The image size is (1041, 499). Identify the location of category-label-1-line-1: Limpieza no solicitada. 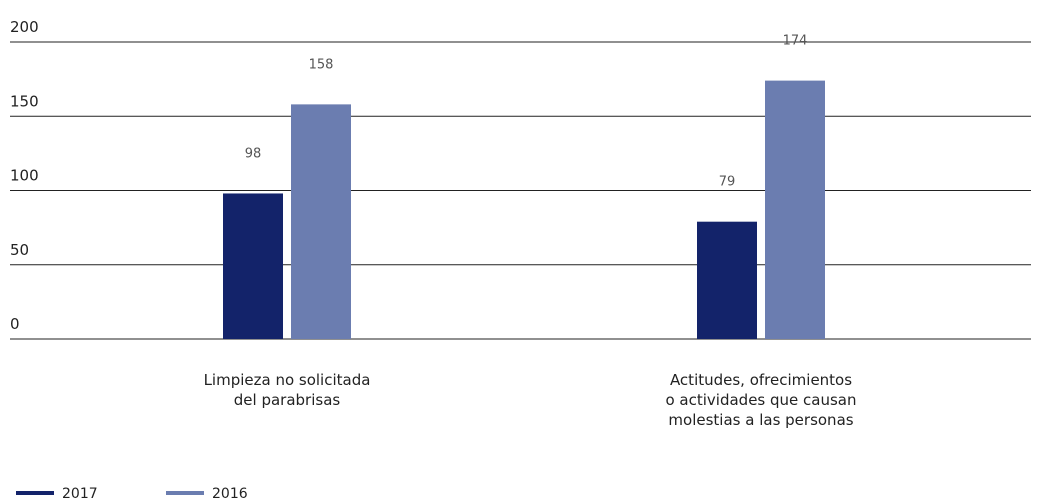
(287, 380).